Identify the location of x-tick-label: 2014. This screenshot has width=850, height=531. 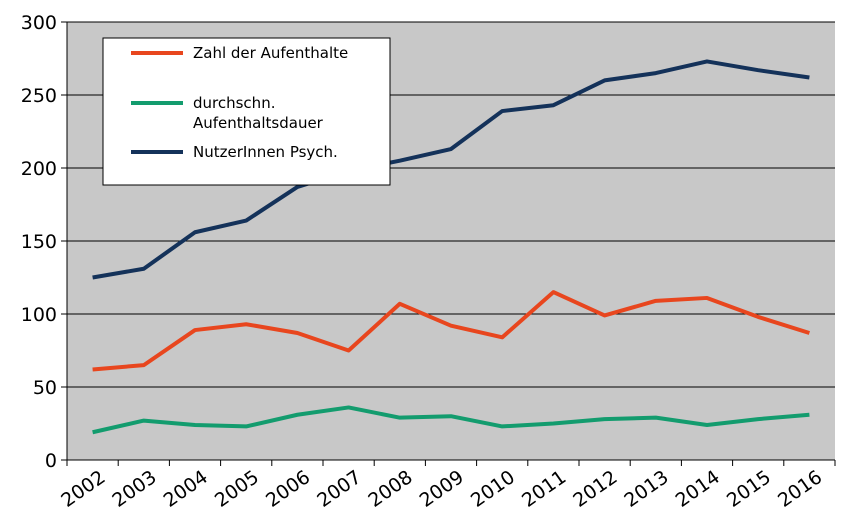
(698, 489).